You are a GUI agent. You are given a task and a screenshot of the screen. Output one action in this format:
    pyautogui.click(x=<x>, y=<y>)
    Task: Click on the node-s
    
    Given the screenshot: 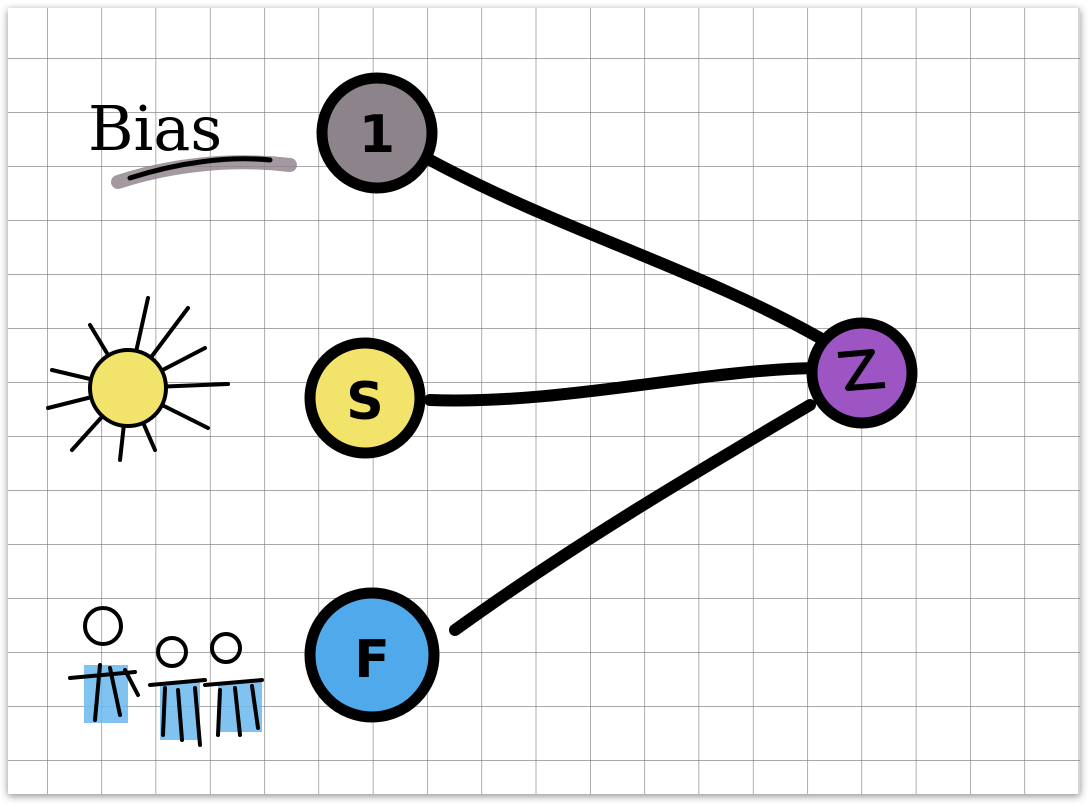 What is the action you would take?
    pyautogui.click(x=365, y=398)
    